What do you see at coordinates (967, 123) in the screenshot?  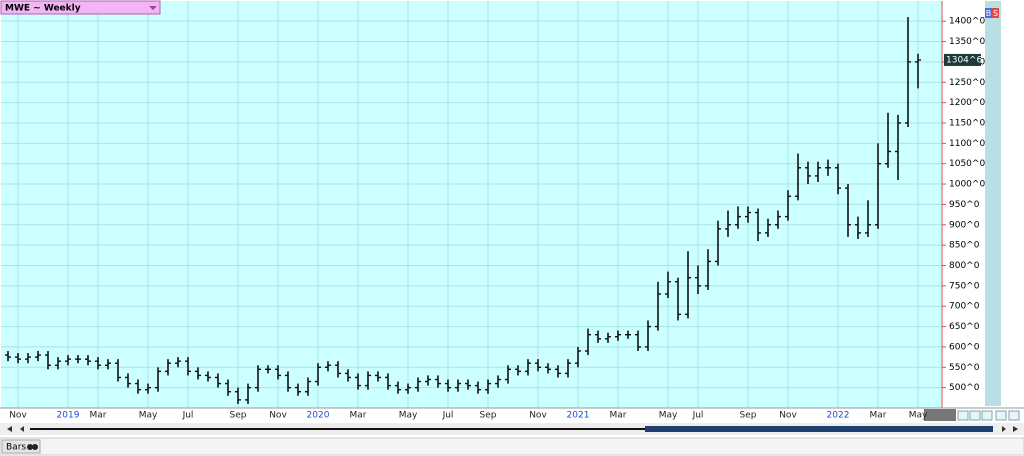 I see `y-tick-label: 1150^0` at bounding box center [967, 123].